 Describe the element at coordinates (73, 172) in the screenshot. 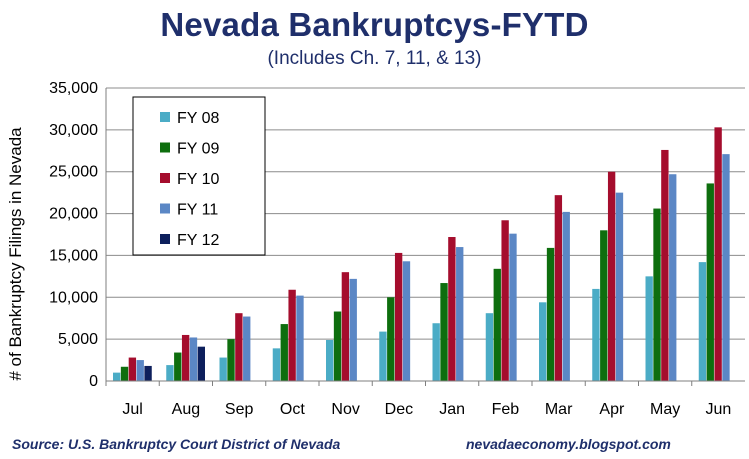

I see `y-tick-label: 25,000` at that location.